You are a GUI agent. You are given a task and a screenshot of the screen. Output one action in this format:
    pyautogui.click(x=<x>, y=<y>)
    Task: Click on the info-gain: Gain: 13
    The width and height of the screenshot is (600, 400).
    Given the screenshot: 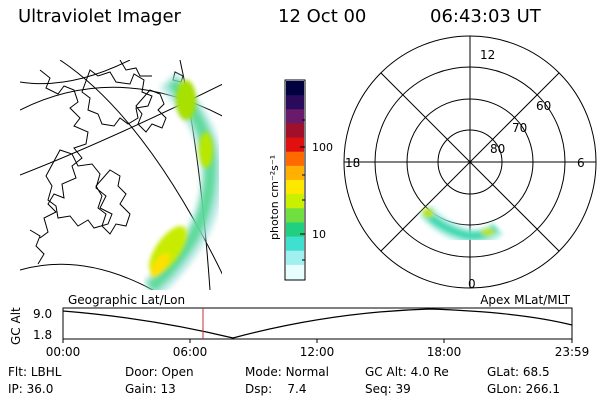 What is the action you would take?
    pyautogui.click(x=150, y=389)
    